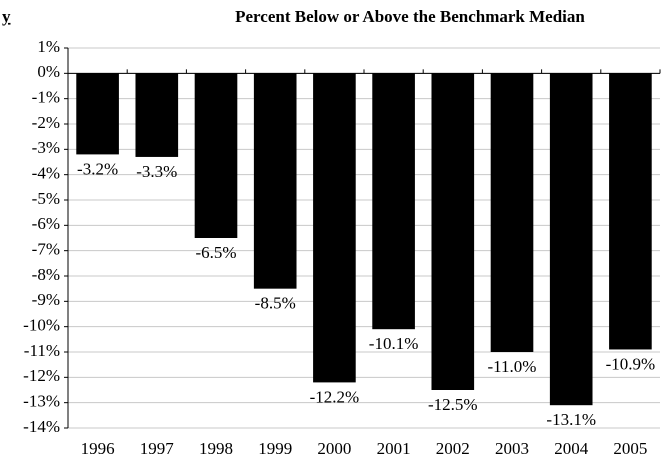  I want to click on y-tick-label: -9%, so click(46, 299).